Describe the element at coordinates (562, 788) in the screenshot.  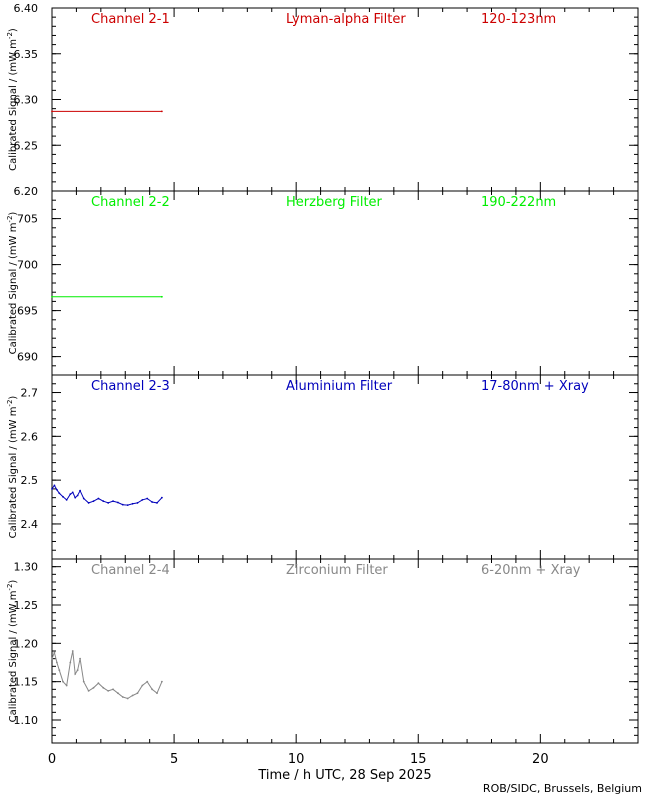
I see `credit-text: ROB/SIDC, Brussels, Belgium` at that location.